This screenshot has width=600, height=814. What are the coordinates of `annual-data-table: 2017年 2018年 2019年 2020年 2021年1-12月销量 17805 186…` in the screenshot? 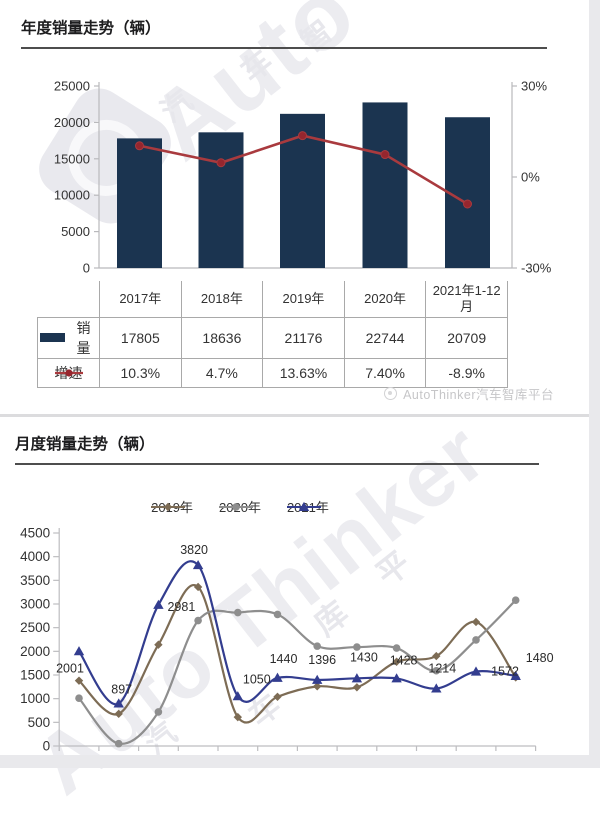 It's located at (272, 334).